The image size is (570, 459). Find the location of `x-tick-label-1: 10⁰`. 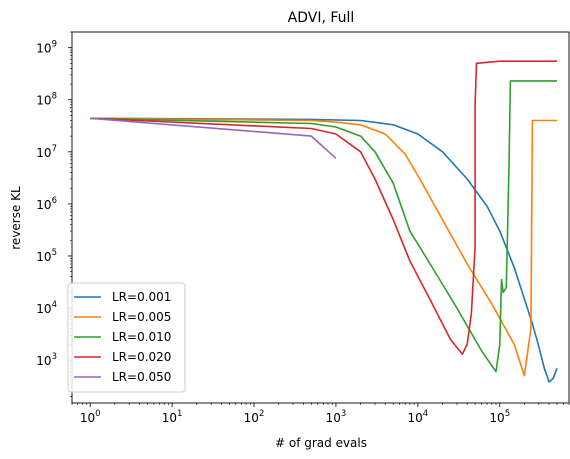

x-tick-label-1: 10⁰ is located at coordinates (90, 417).